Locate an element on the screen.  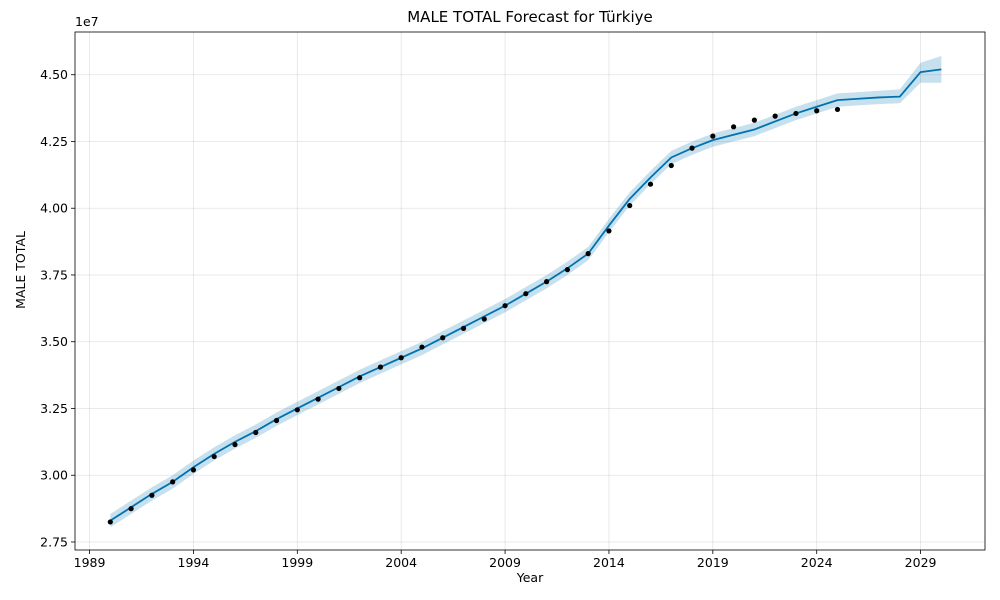
x-tick-label: 2009 is located at coordinates (505, 562).